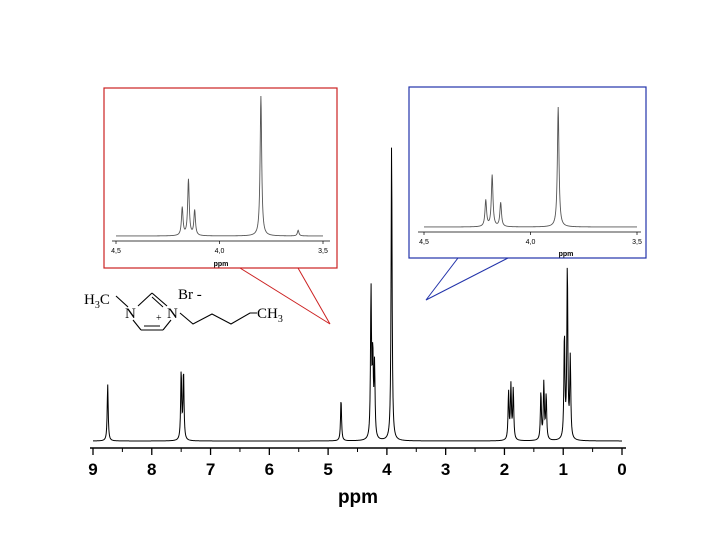  What do you see at coordinates (137, 325) in the screenshot?
I see `ring-bond-n1-c5` at bounding box center [137, 325].